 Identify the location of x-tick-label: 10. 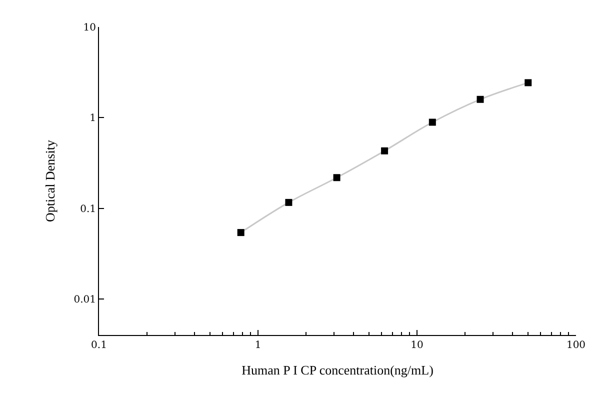
(417, 345).